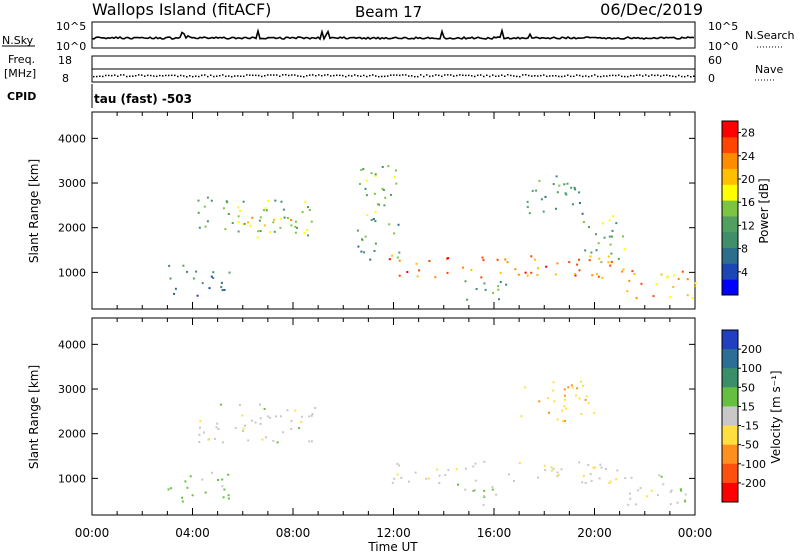  Describe the element at coordinates (750, 445) in the screenshot. I see `colorbar-tick-label: -50` at that location.